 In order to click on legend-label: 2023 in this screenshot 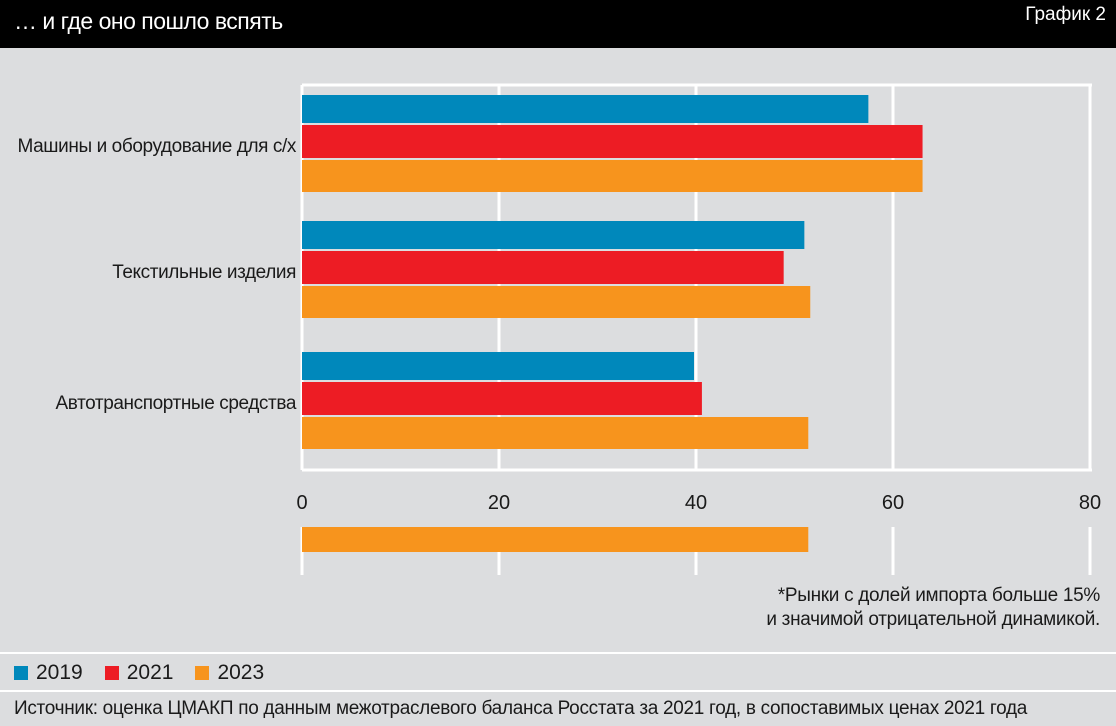, I will do `click(241, 672)`.